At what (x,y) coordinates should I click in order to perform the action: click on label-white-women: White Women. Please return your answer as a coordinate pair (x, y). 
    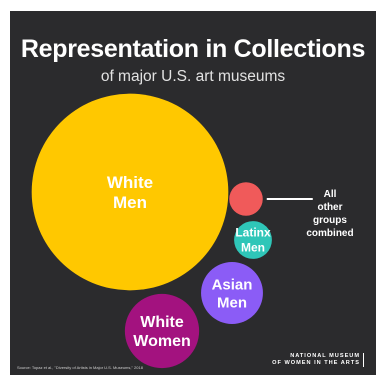
    Looking at the image, I should click on (161, 332).